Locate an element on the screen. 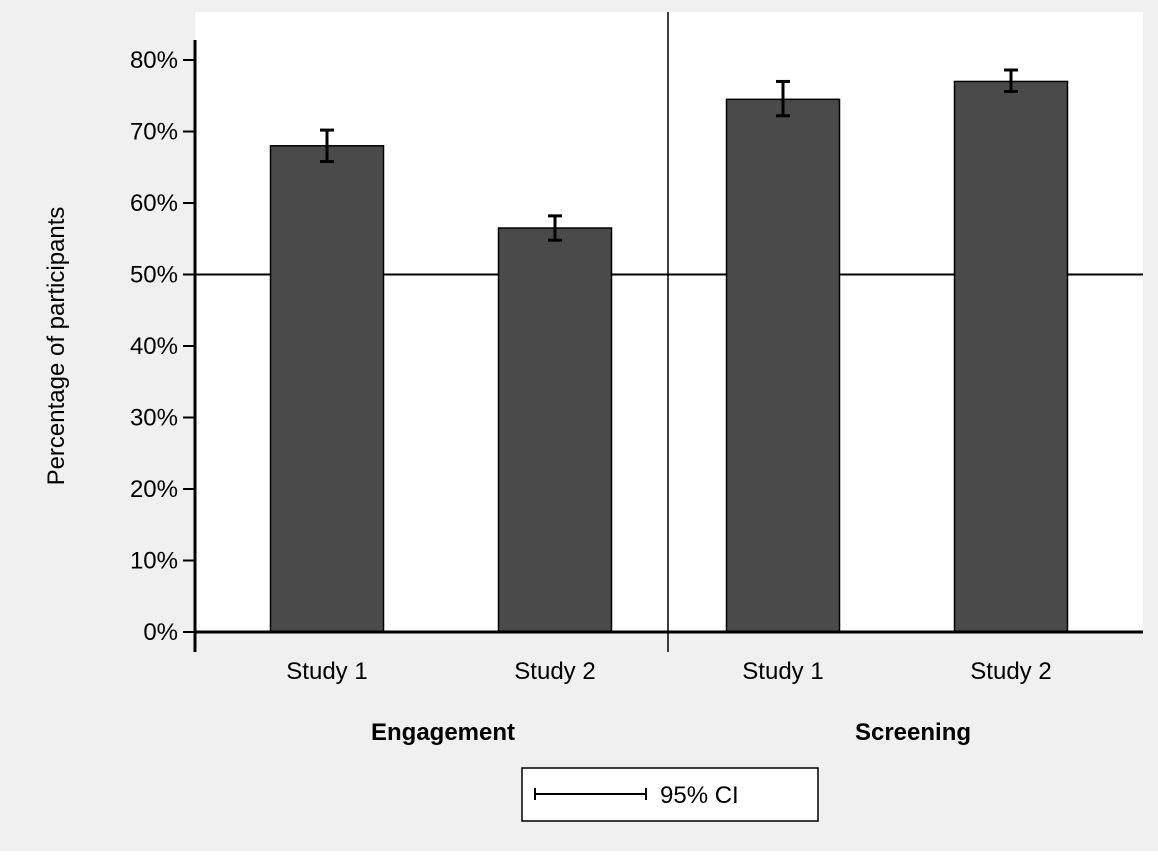  y-tick-label: 40% is located at coordinates (154, 346).